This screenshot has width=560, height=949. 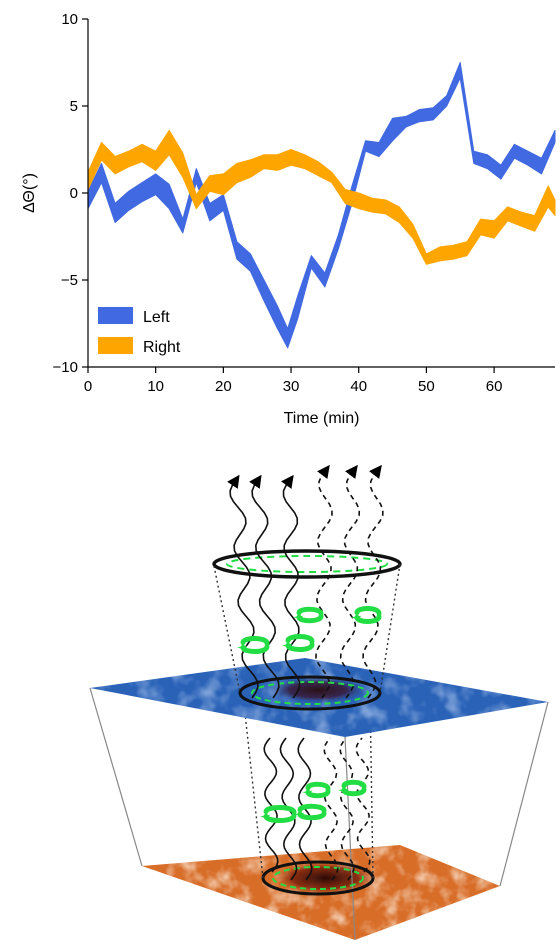 What do you see at coordinates (65, 367) in the screenshot?
I see `y-tick-label: −10` at bounding box center [65, 367].